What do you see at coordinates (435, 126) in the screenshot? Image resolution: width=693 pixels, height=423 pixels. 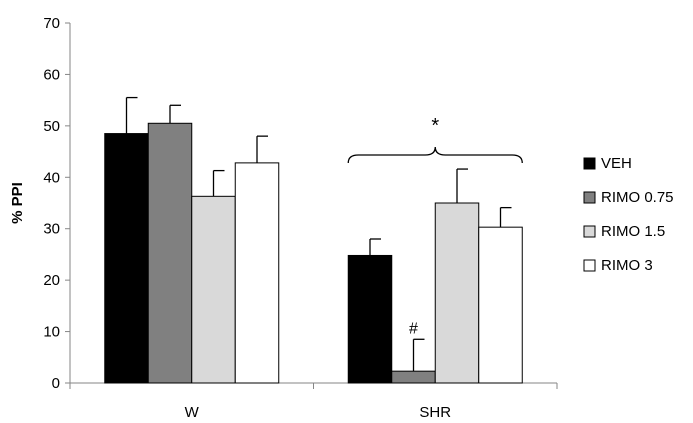 I see `significance-star-label: *` at bounding box center [435, 126].